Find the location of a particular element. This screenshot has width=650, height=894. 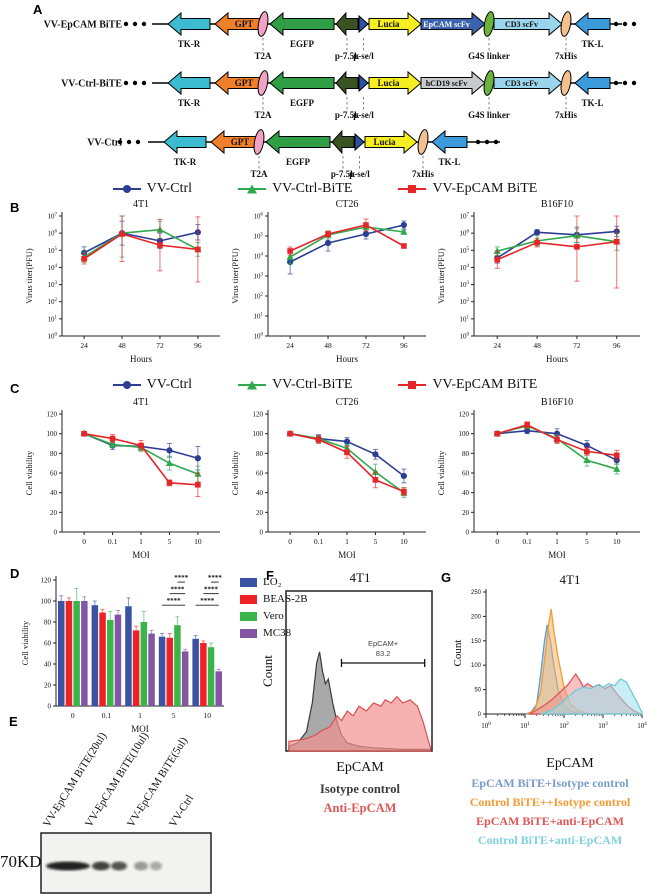

panel-f-xlabel: EpCAM is located at coordinates (360, 767).